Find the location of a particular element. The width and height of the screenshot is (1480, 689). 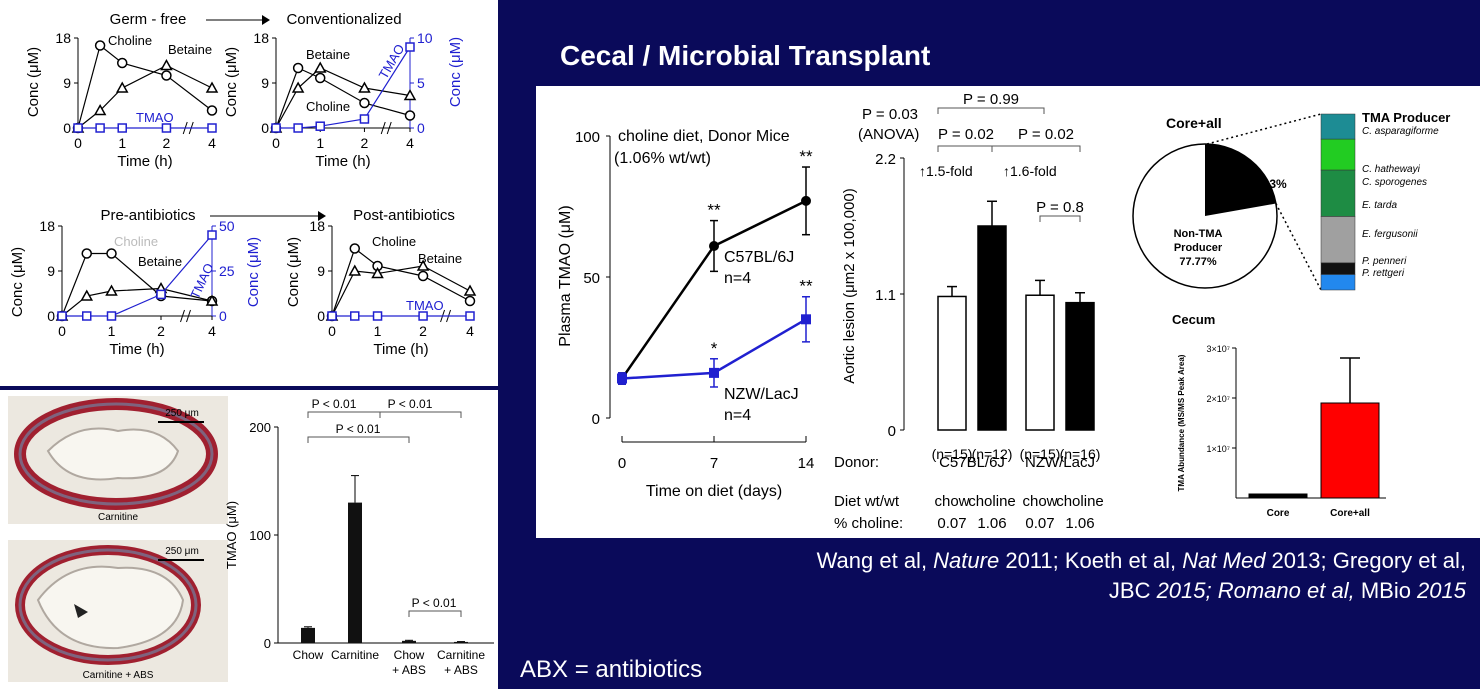

citation-fragment: 2015; Romano et al, is located at coordinates (1255, 590).